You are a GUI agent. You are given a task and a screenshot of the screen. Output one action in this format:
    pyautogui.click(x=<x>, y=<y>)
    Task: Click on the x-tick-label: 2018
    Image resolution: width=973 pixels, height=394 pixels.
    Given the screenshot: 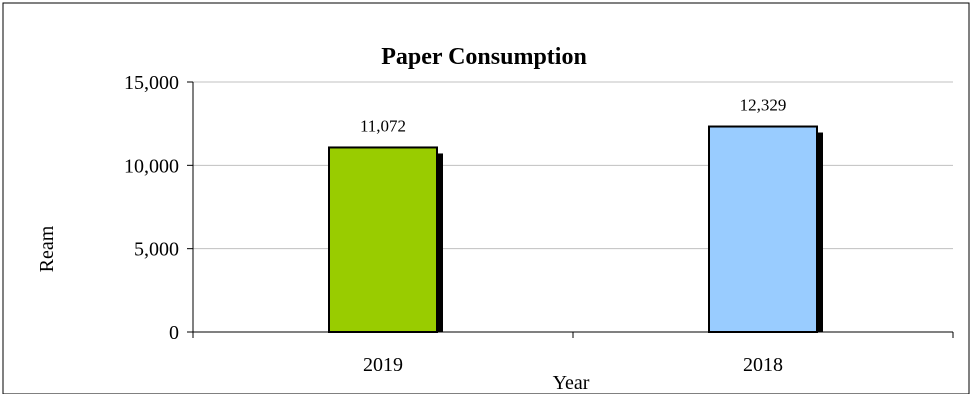 What is the action you would take?
    pyautogui.click(x=763, y=365)
    